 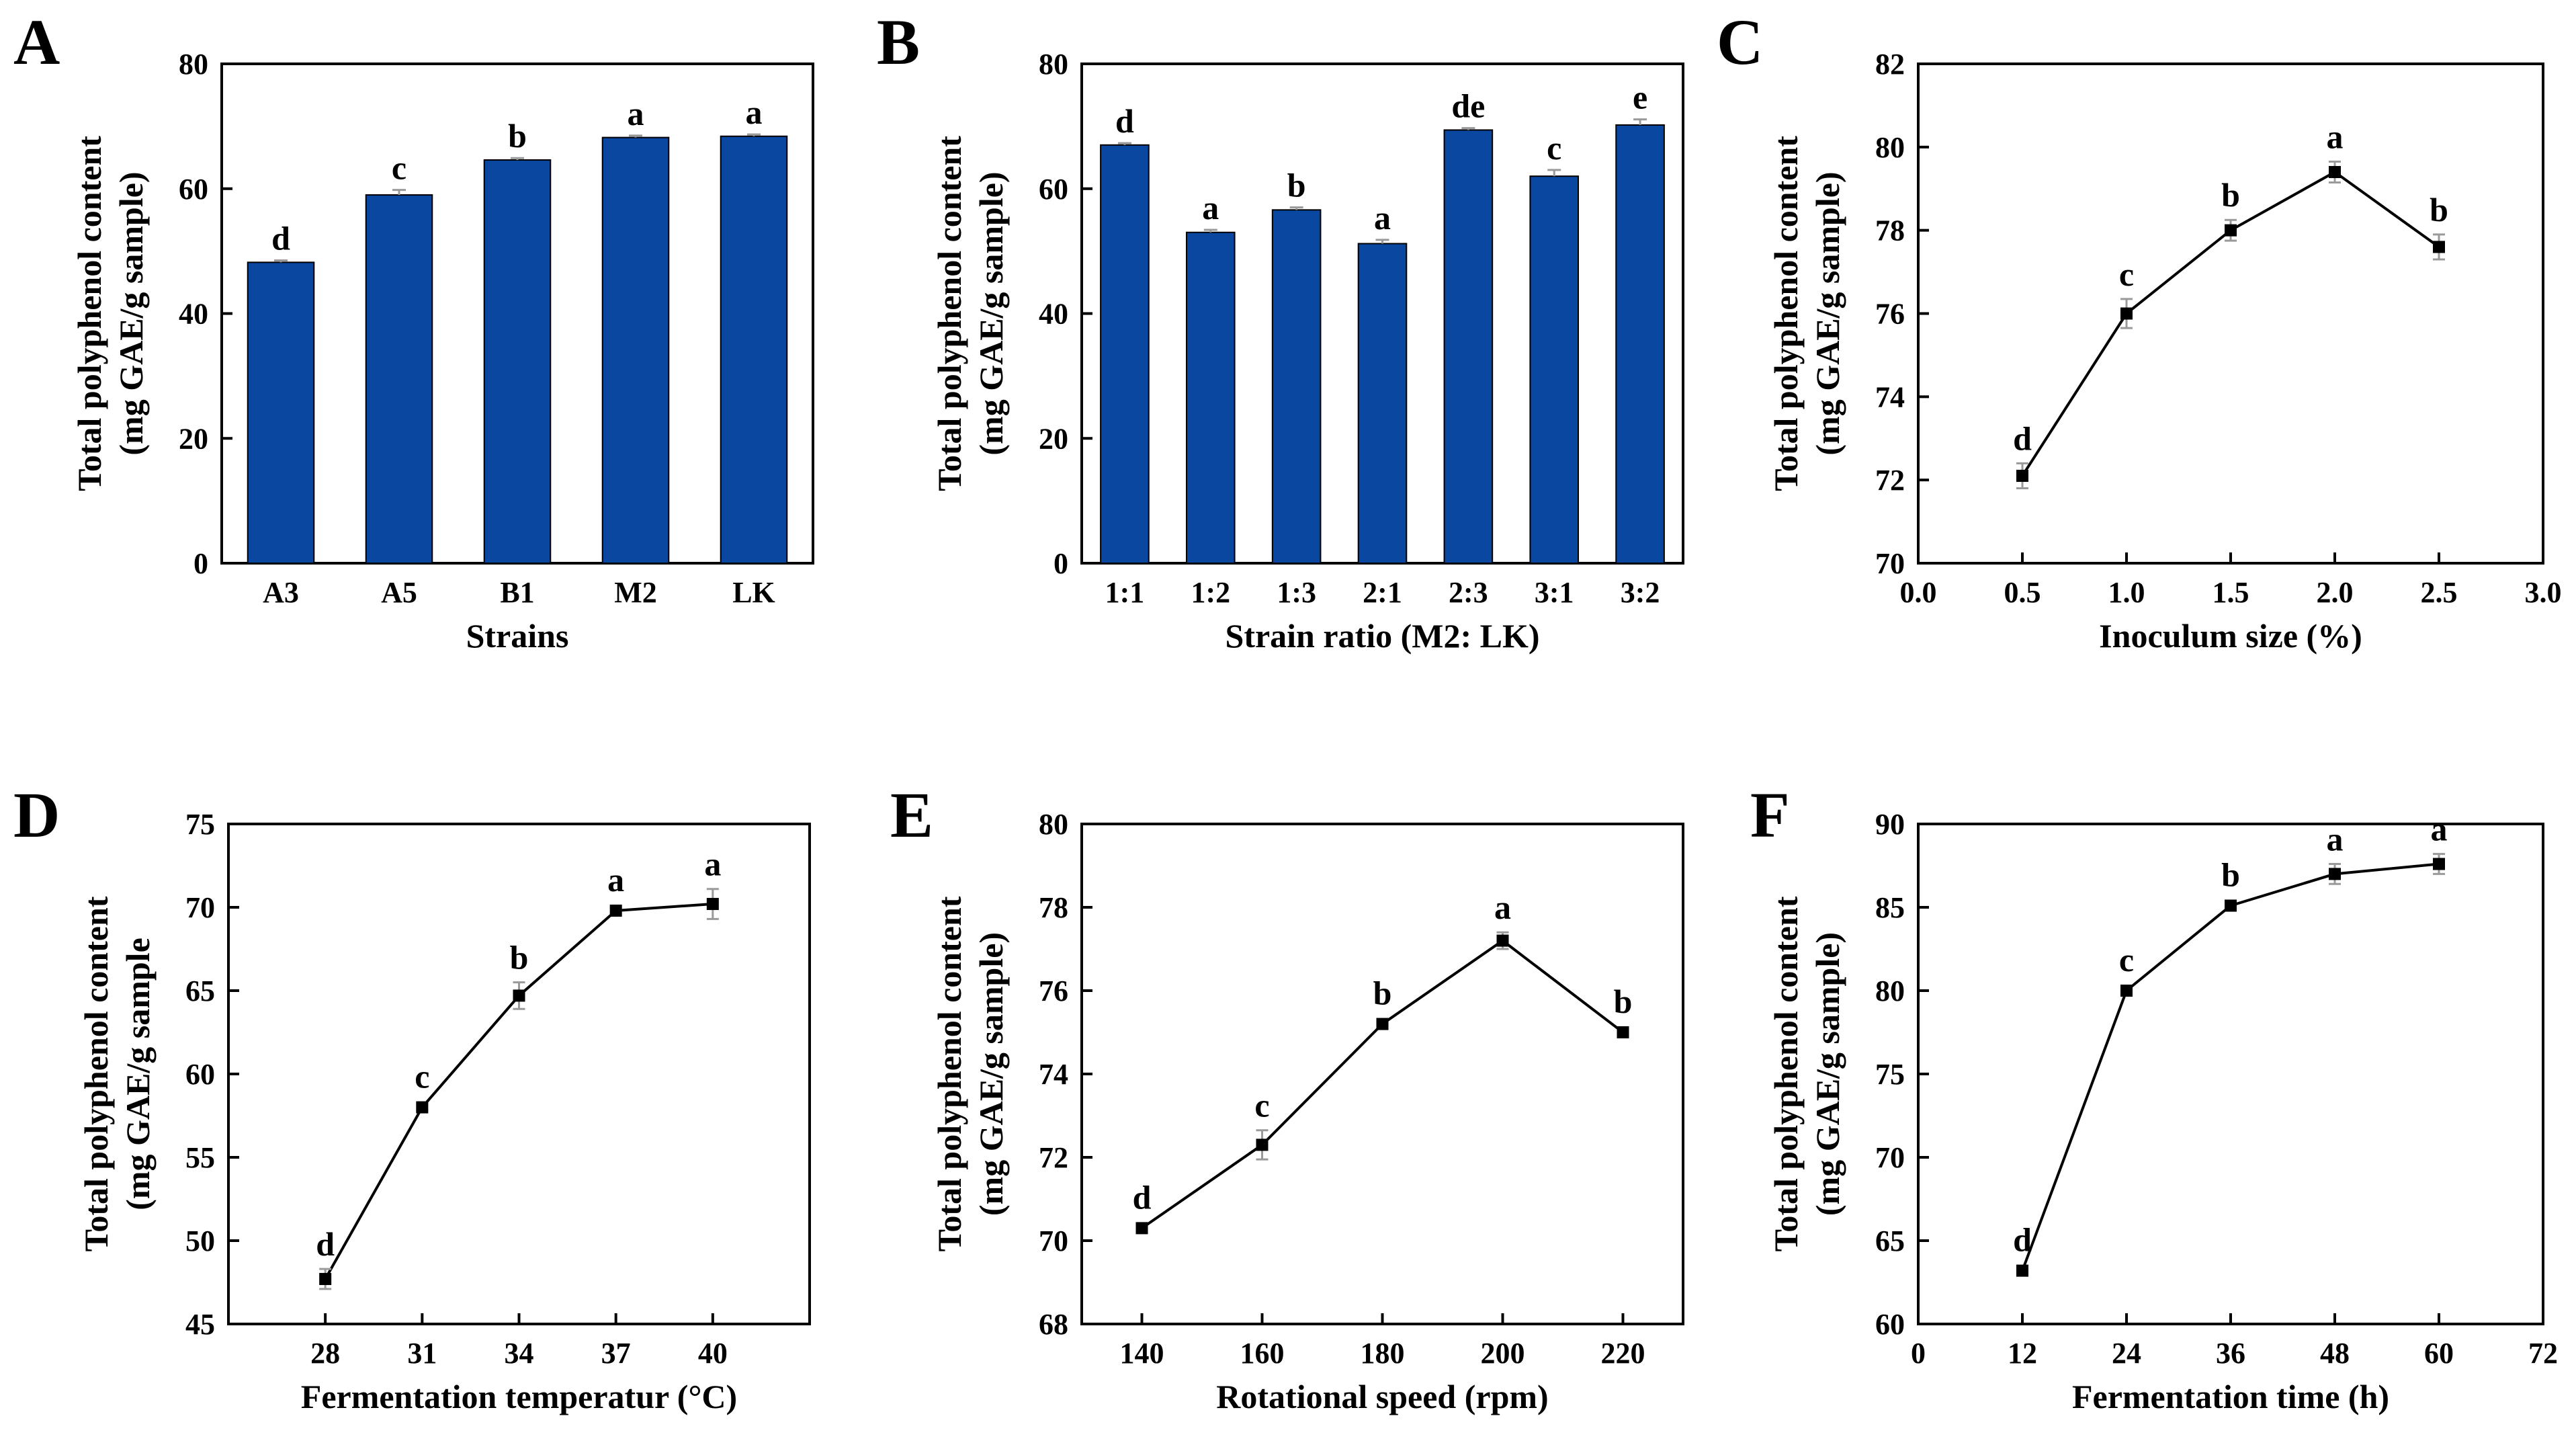 What do you see at coordinates (2231, 592) in the screenshot?
I see `x-tick-label: 1.5` at bounding box center [2231, 592].